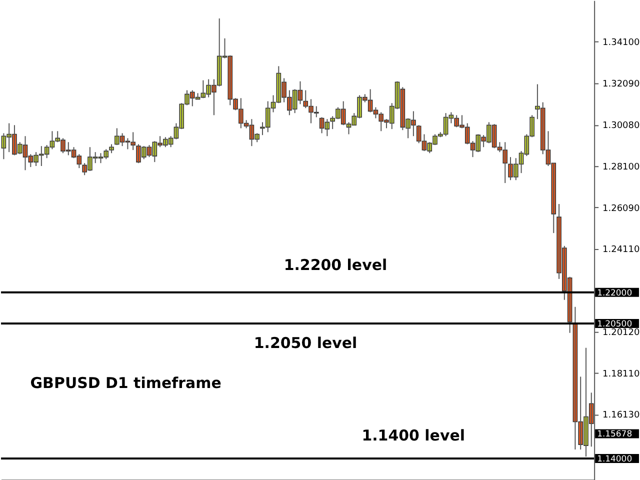 The image size is (640, 480). What do you see at coordinates (621, 333) in the screenshot?
I see `y-tick-label: 1.20120` at bounding box center [621, 333].